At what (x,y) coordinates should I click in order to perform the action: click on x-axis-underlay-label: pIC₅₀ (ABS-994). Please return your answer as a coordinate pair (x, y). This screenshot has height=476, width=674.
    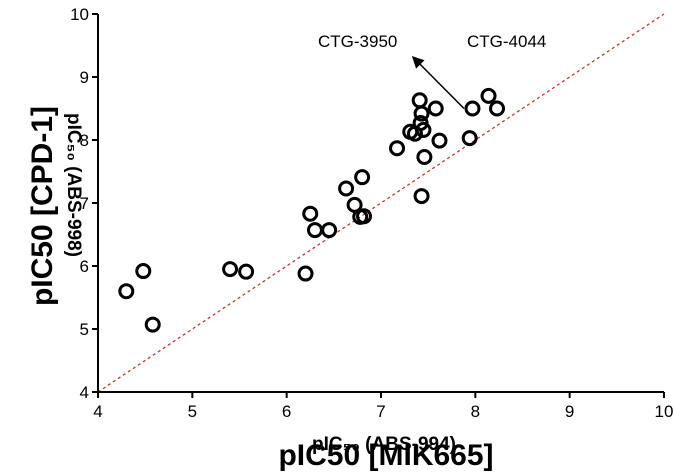
    Looking at the image, I should click on (384, 444).